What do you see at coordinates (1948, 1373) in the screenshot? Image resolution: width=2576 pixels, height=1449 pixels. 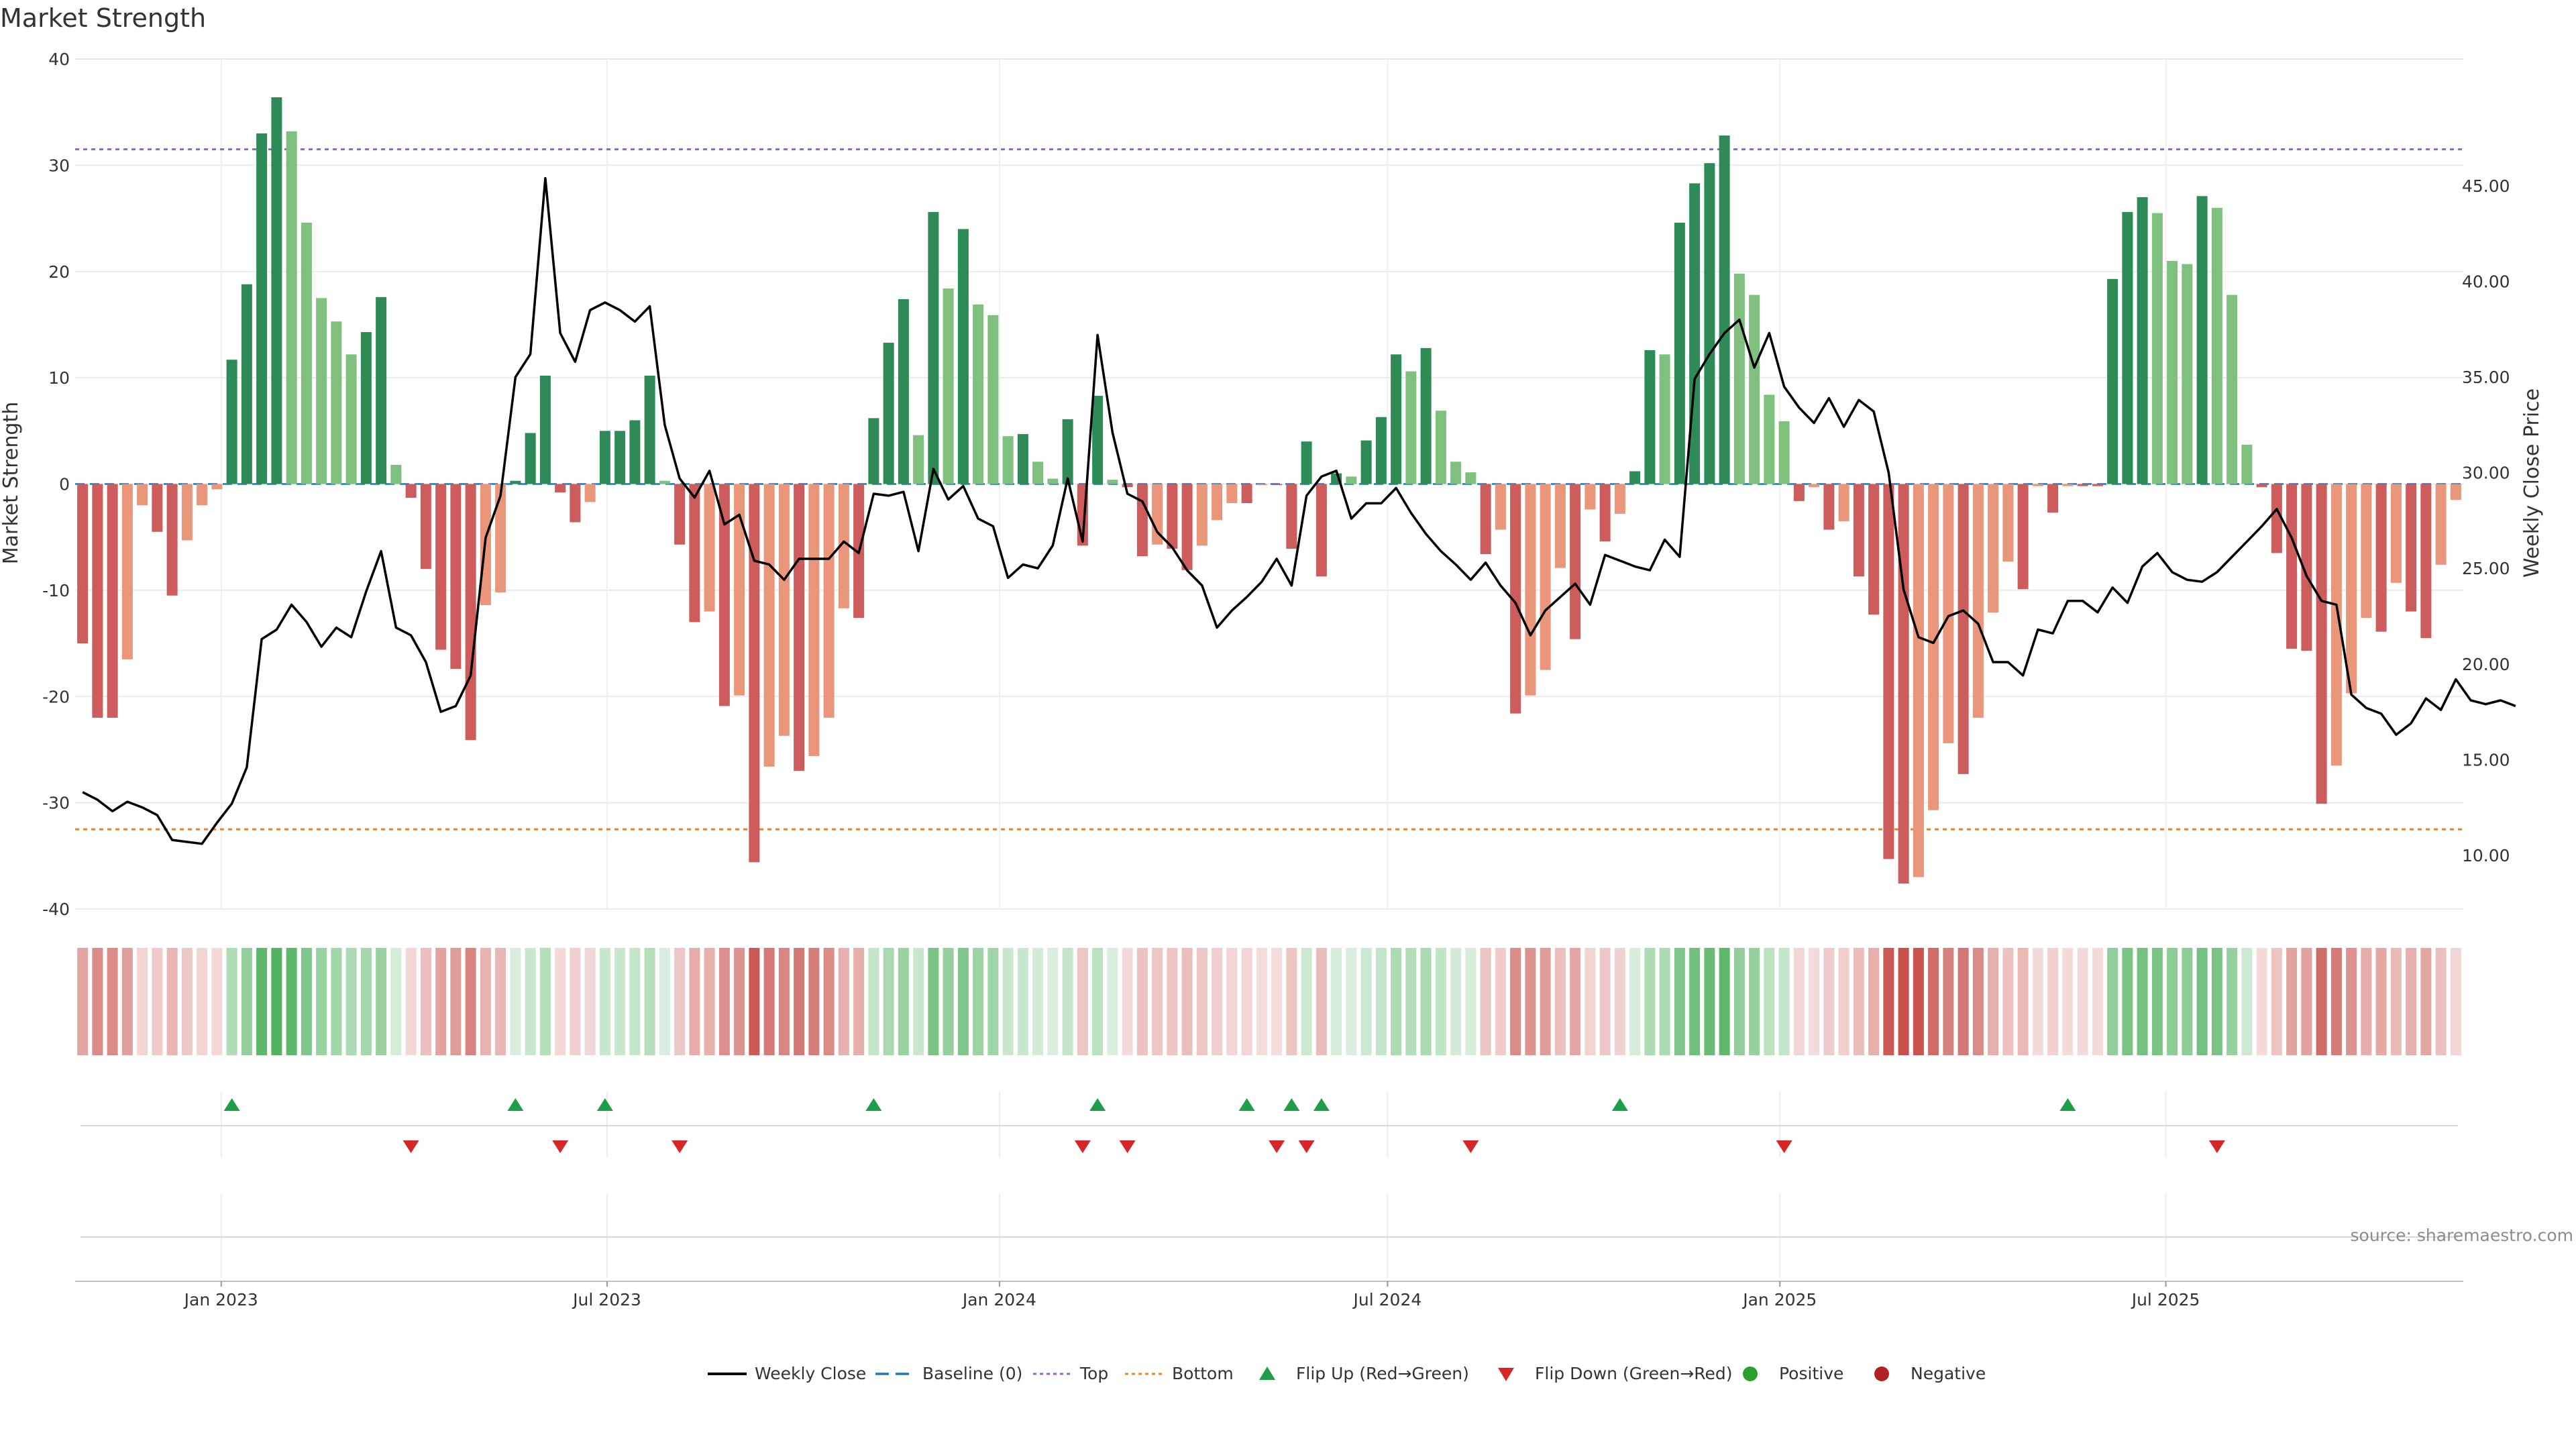 I see `legend-label: Negative` at bounding box center [1948, 1373].